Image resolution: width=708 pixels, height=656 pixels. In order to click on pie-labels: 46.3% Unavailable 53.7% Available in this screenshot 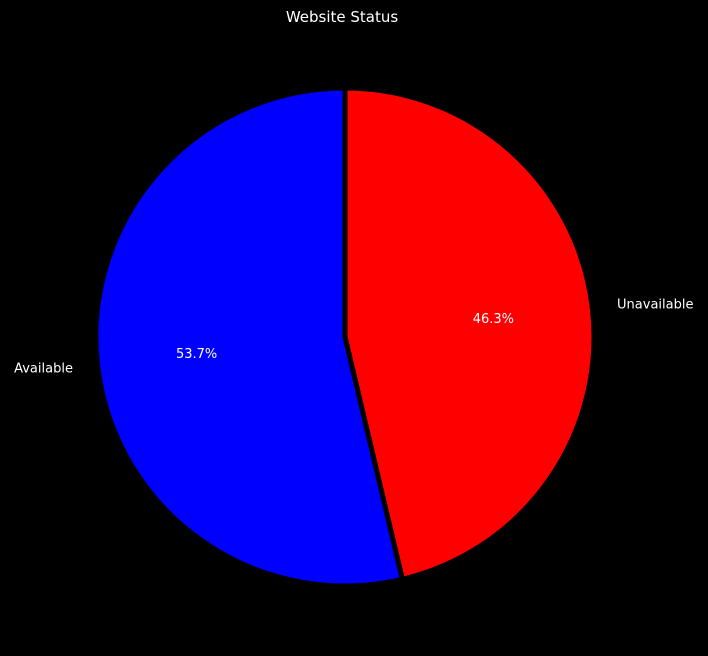, I will do `click(353, 337)`.